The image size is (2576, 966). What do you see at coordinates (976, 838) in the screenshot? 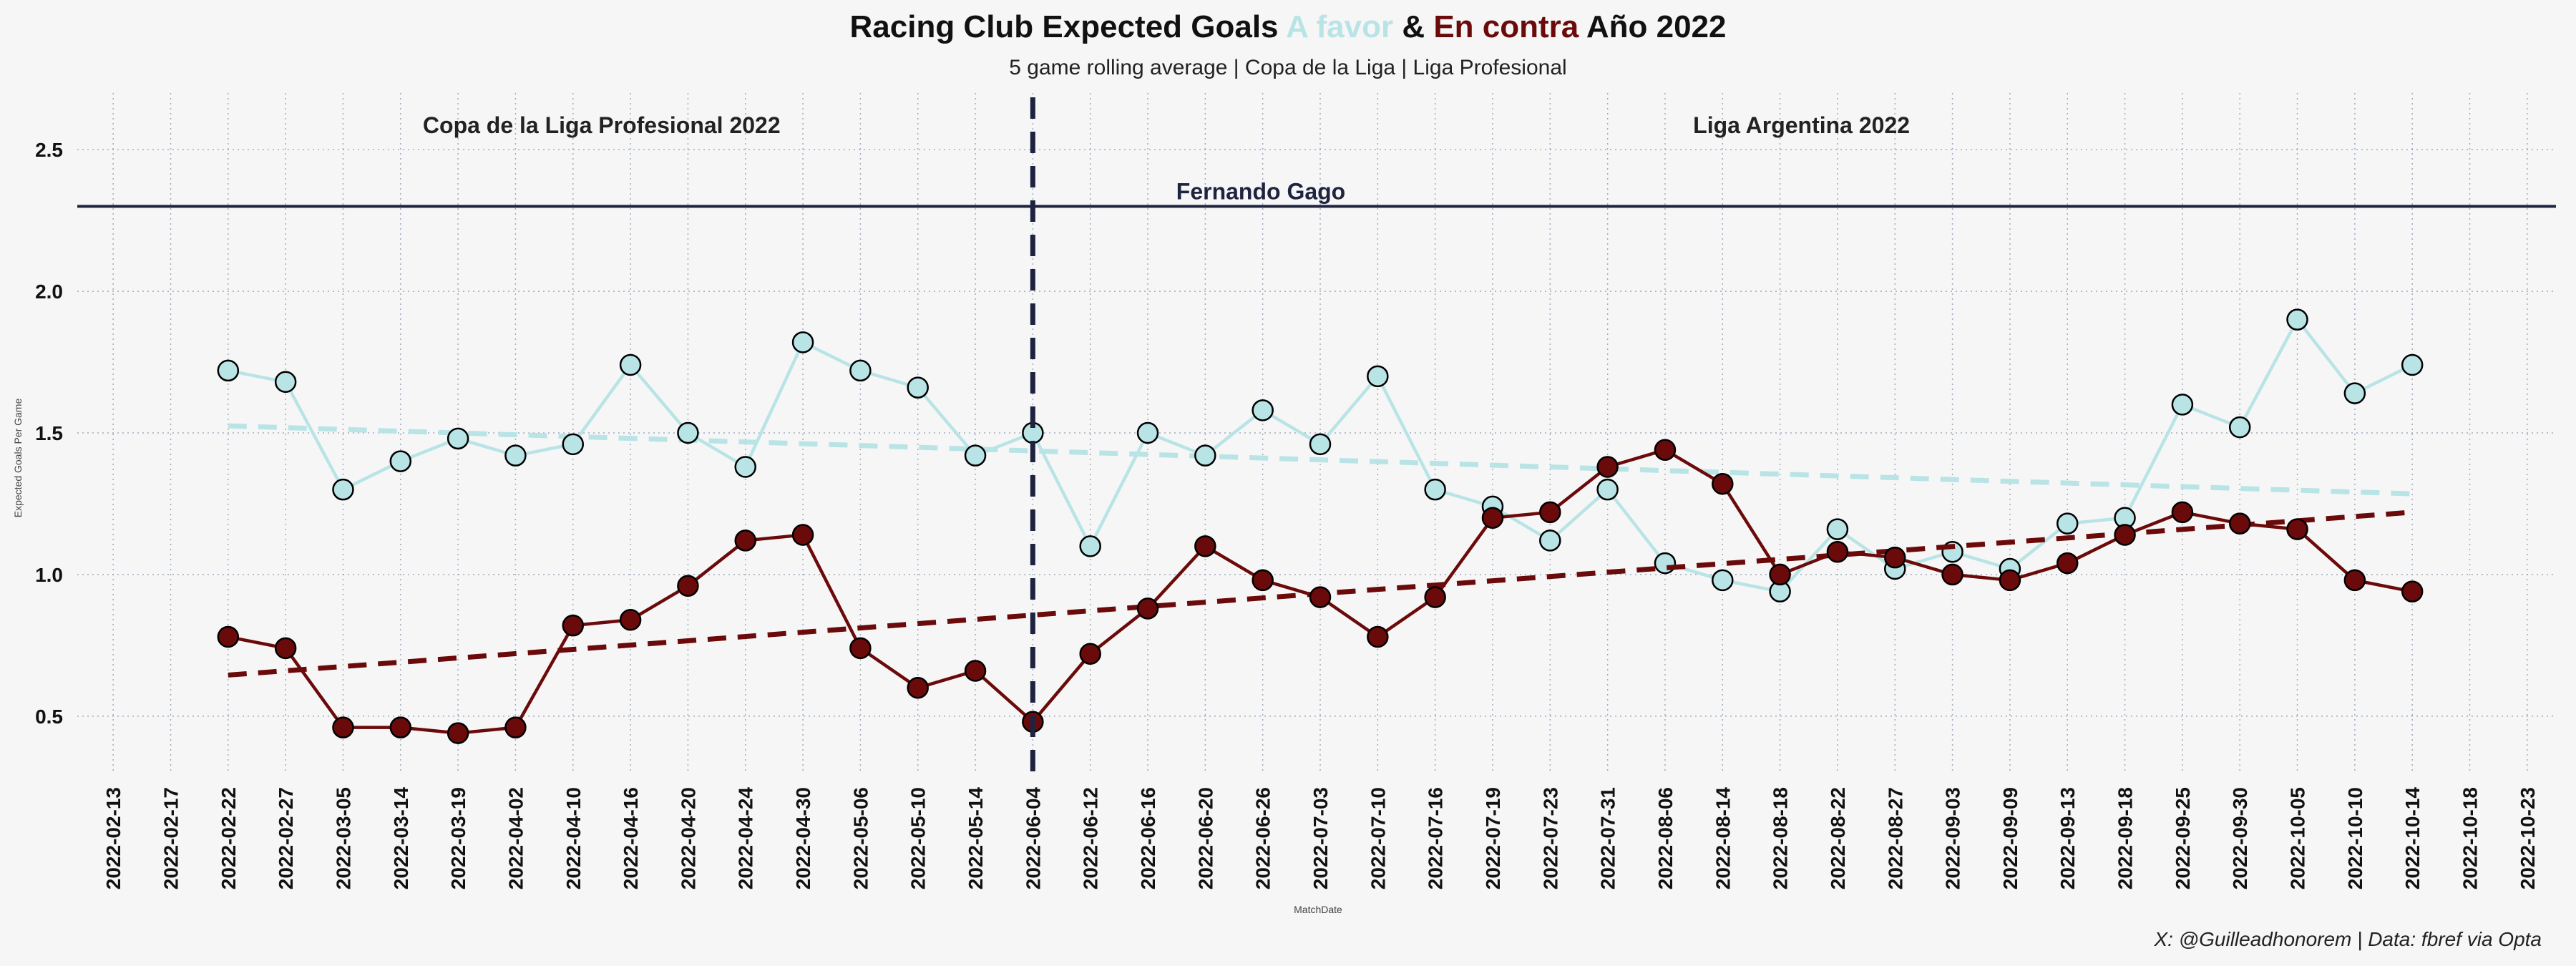
I see `x-tick-label: 2022-05-14` at bounding box center [976, 838].